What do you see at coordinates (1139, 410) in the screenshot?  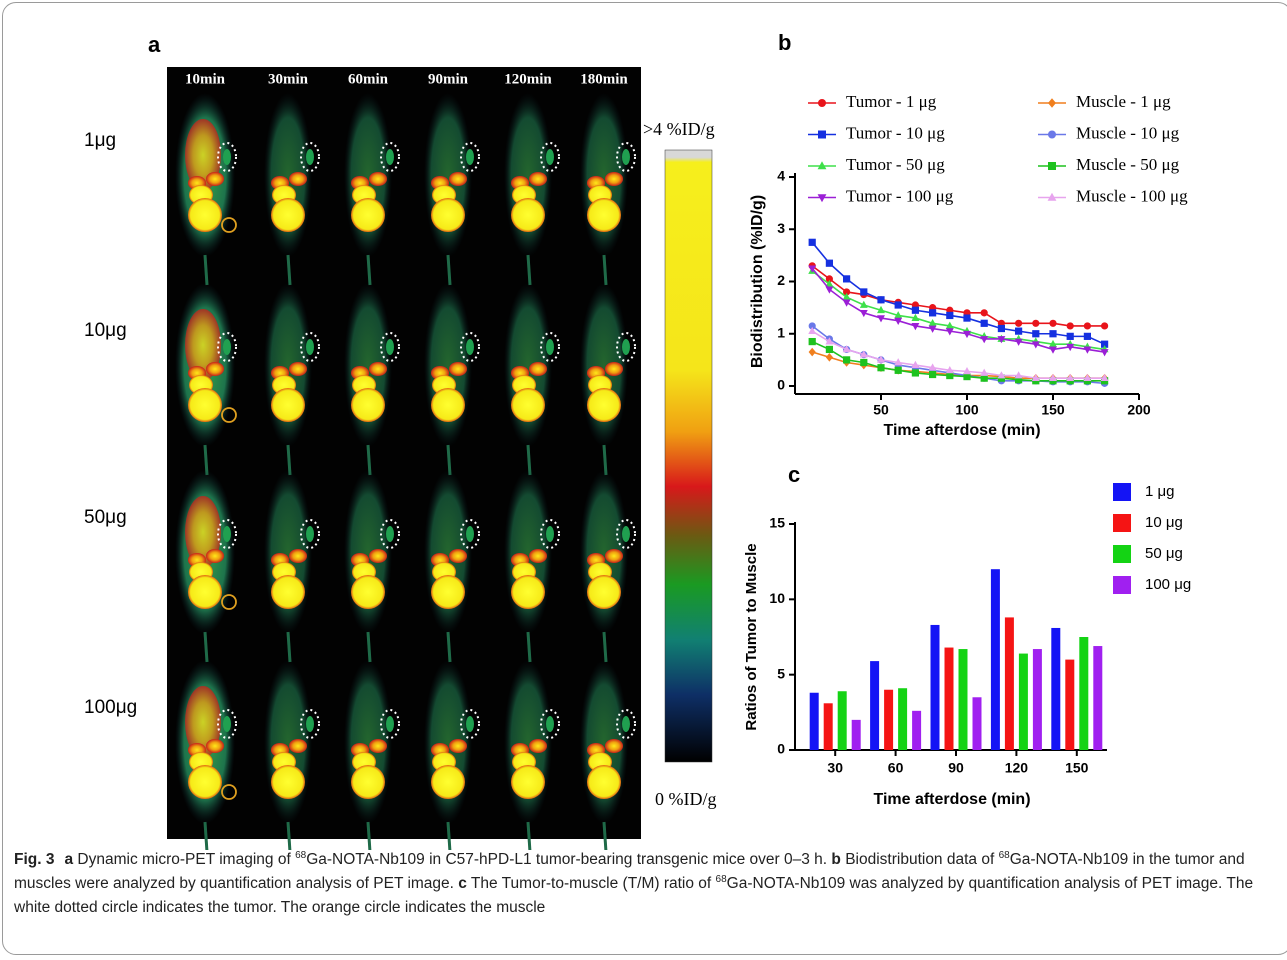 I see `x-tick-label: 200` at bounding box center [1139, 410].